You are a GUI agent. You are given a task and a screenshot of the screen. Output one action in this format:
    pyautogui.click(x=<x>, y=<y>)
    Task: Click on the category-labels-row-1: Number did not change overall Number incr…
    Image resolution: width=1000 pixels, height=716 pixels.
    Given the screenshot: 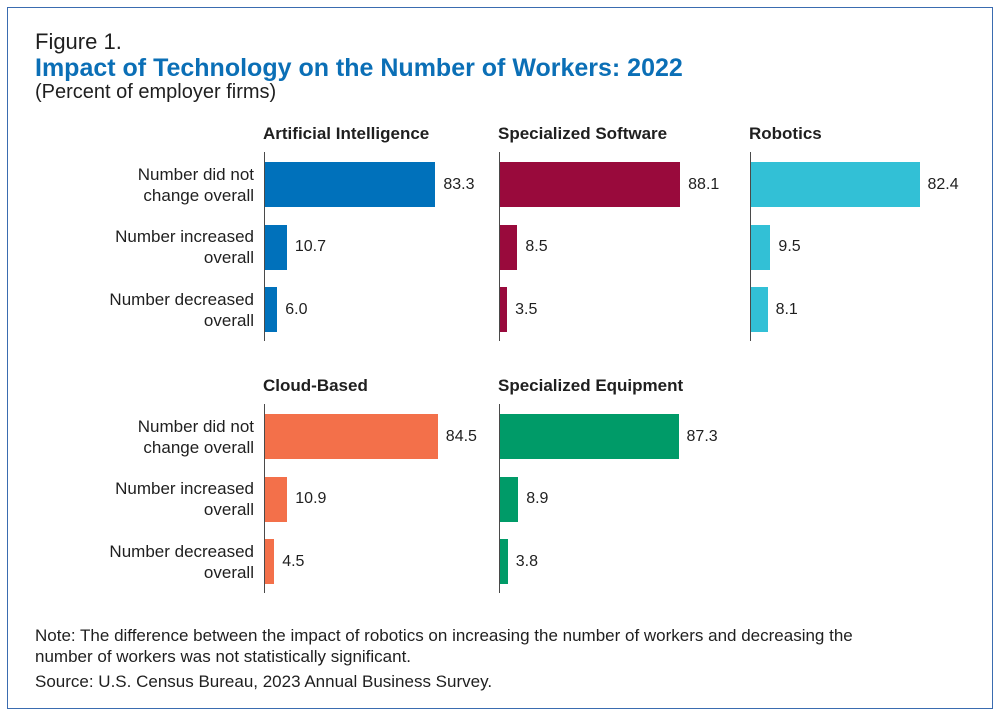 What is the action you would take?
    pyautogui.click(x=174, y=232)
    